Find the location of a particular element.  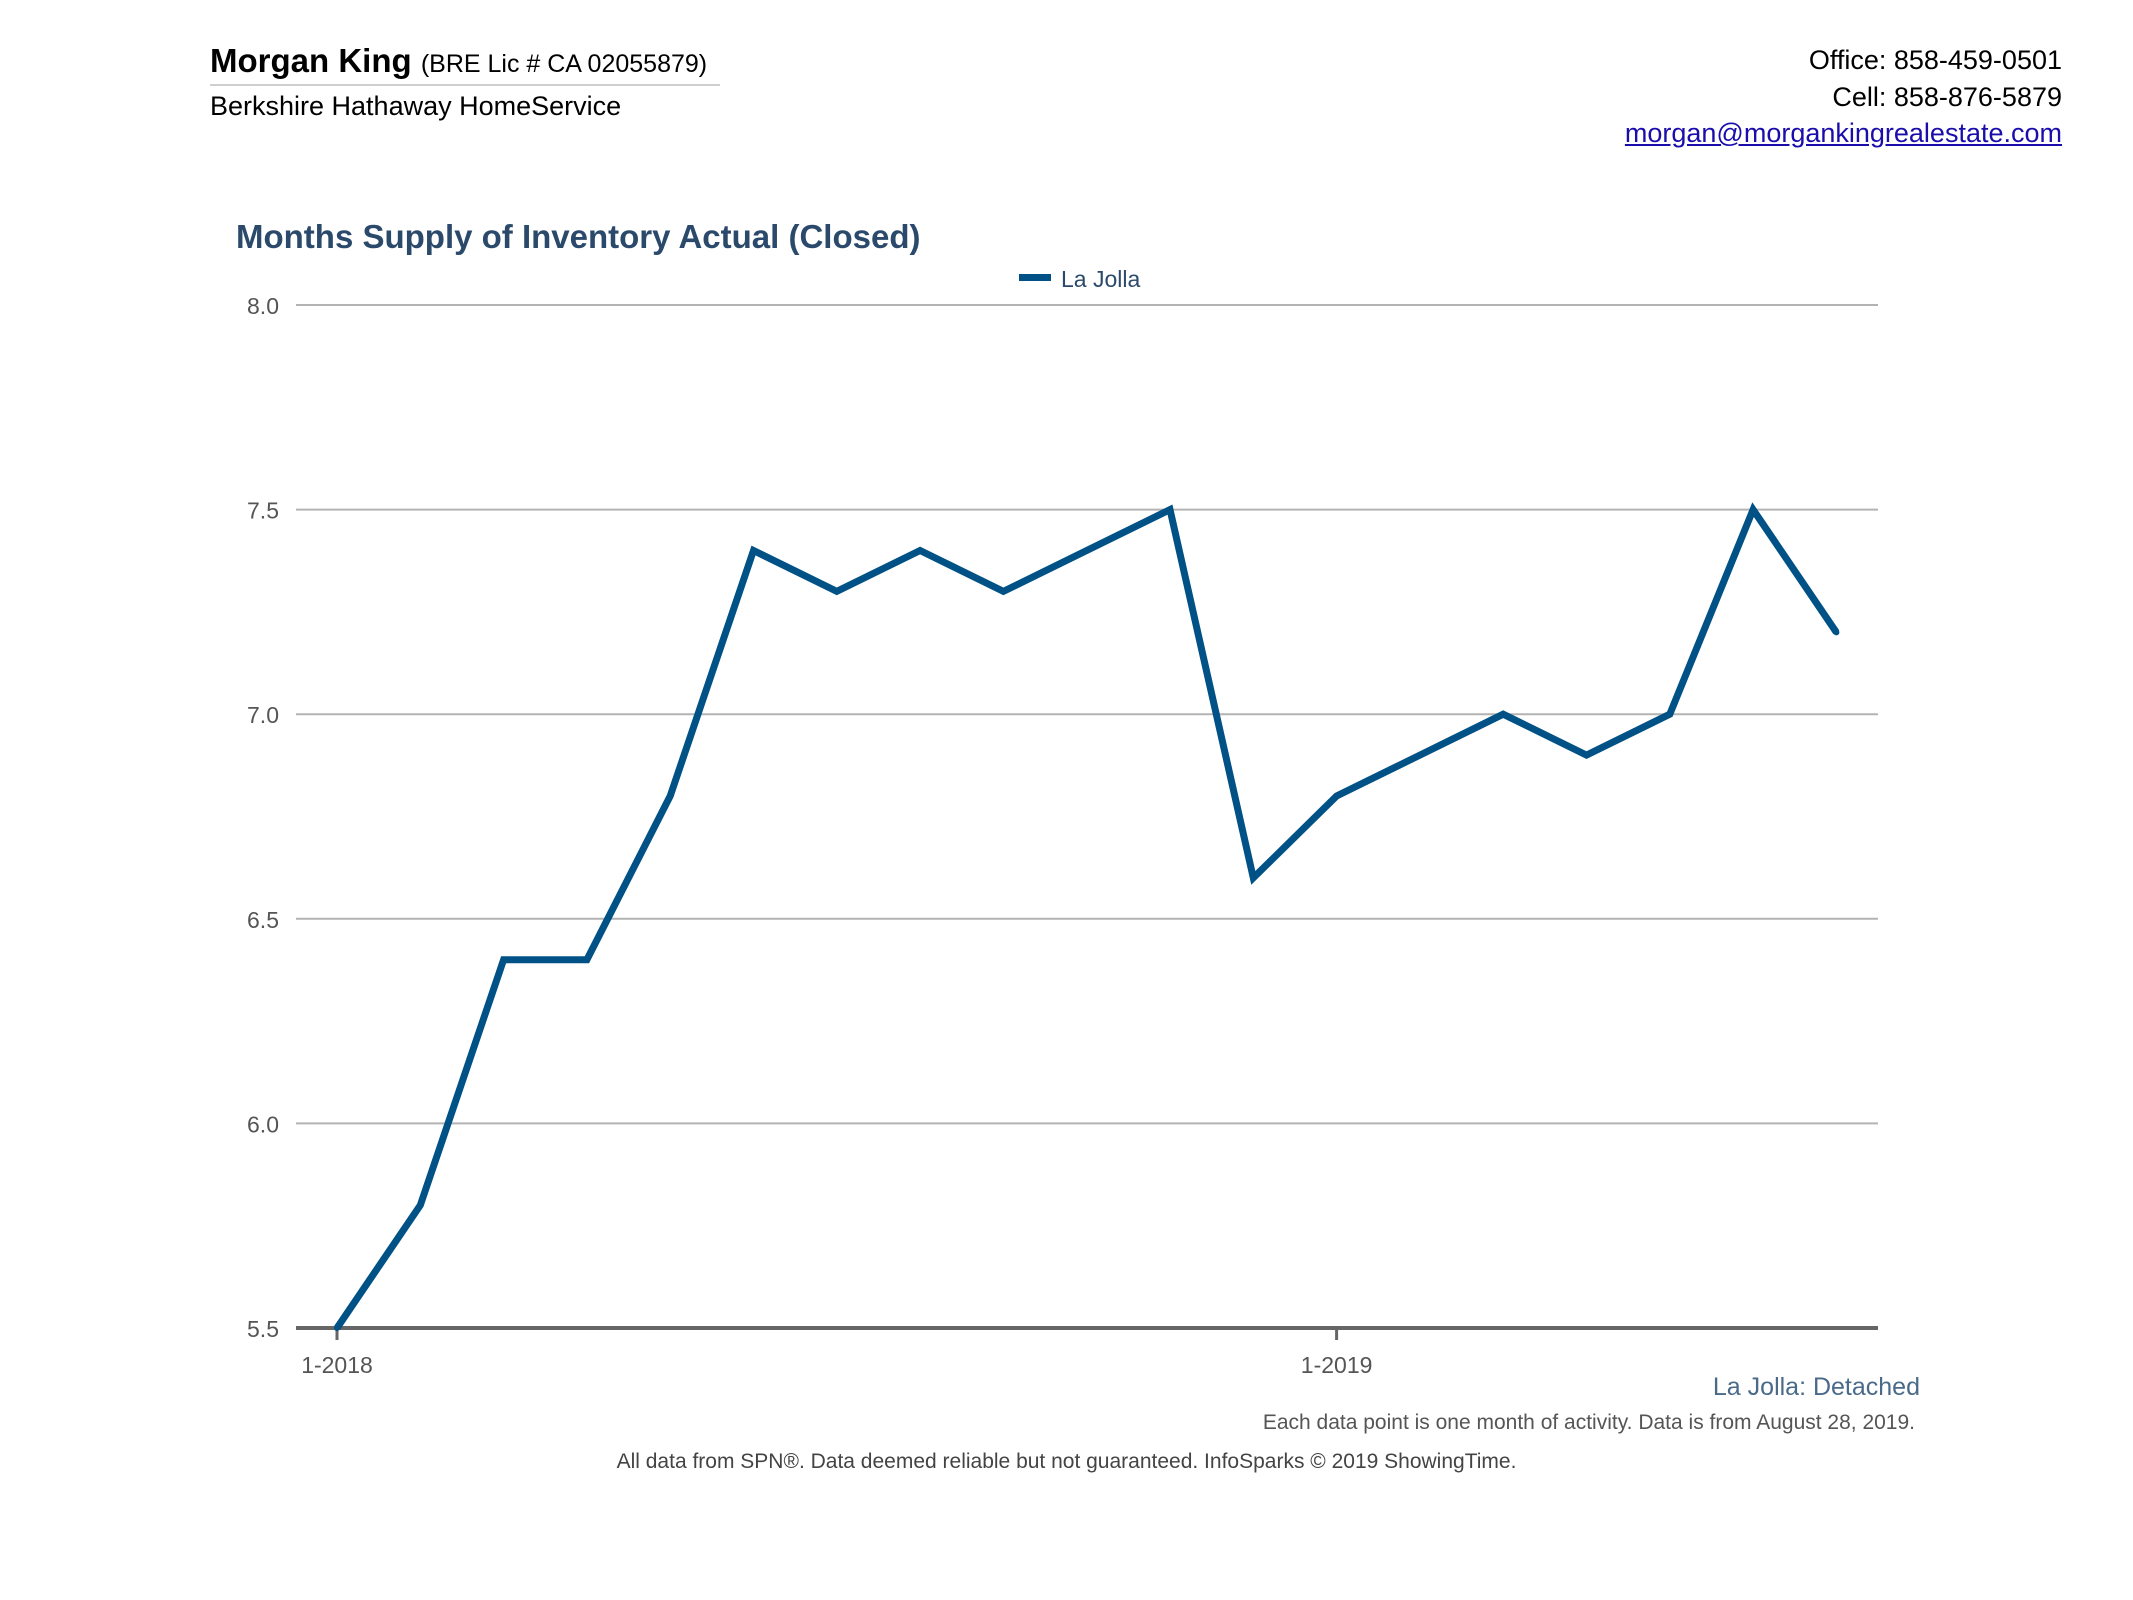

cell-phone: Cell: 858-876-5879 is located at coordinates (1947, 97).